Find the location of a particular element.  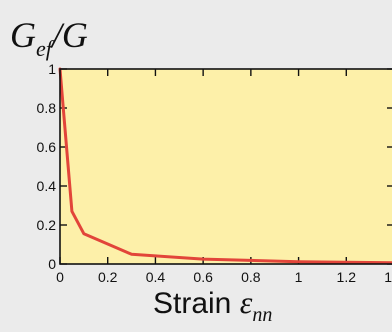

x-tick-label: 0.6 is located at coordinates (203, 277).